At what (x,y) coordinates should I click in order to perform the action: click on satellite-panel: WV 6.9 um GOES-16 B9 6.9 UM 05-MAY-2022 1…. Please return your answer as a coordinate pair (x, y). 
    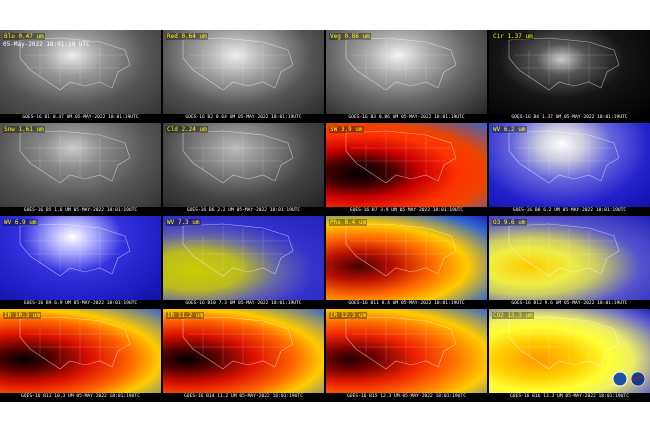
    Looking at the image, I should click on (80, 262).